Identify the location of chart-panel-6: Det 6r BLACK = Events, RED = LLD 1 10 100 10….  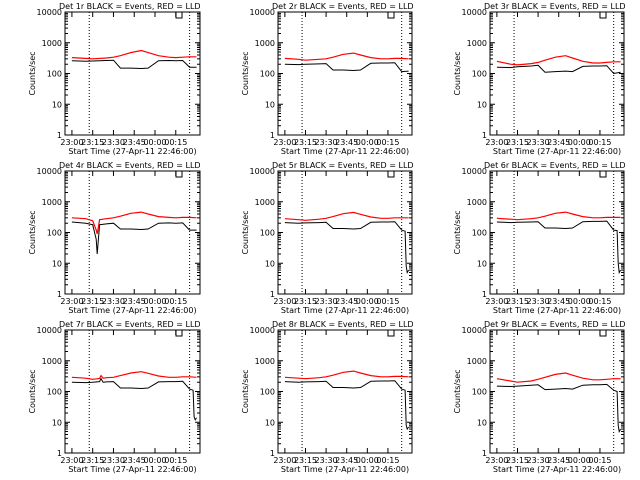
(539, 238).